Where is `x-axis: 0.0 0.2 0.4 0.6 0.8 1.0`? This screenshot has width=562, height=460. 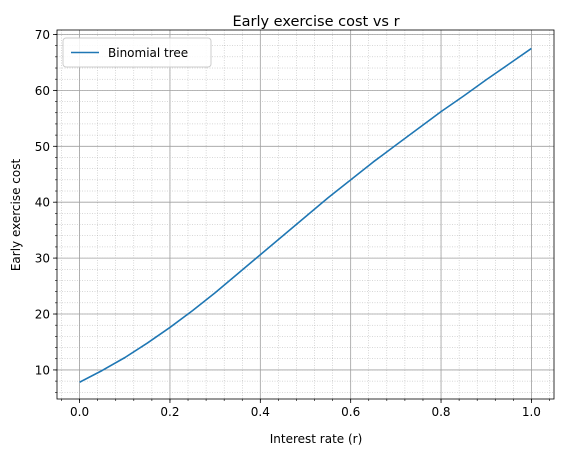
x-axis: 0.0 0.2 0.4 0.6 0.8 1.0 is located at coordinates (305, 409).